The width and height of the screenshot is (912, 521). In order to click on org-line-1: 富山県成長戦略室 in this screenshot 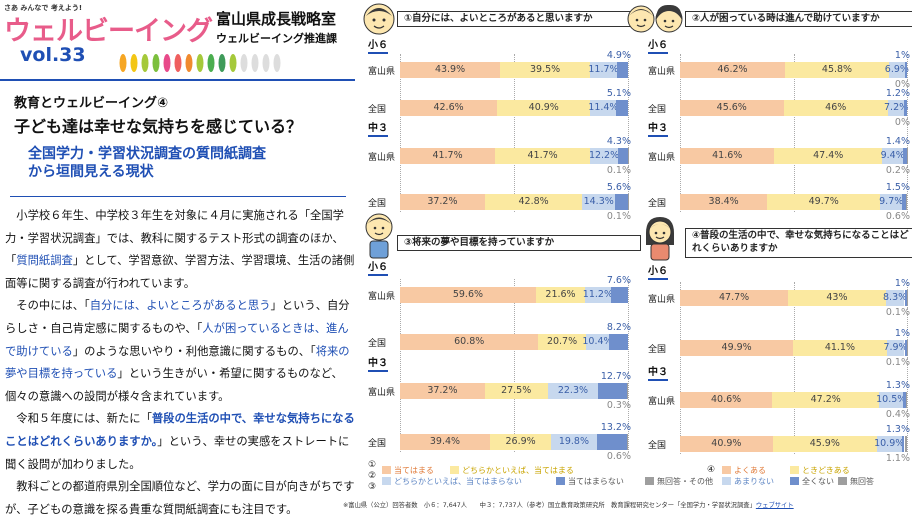, I will do `click(276, 19)`.